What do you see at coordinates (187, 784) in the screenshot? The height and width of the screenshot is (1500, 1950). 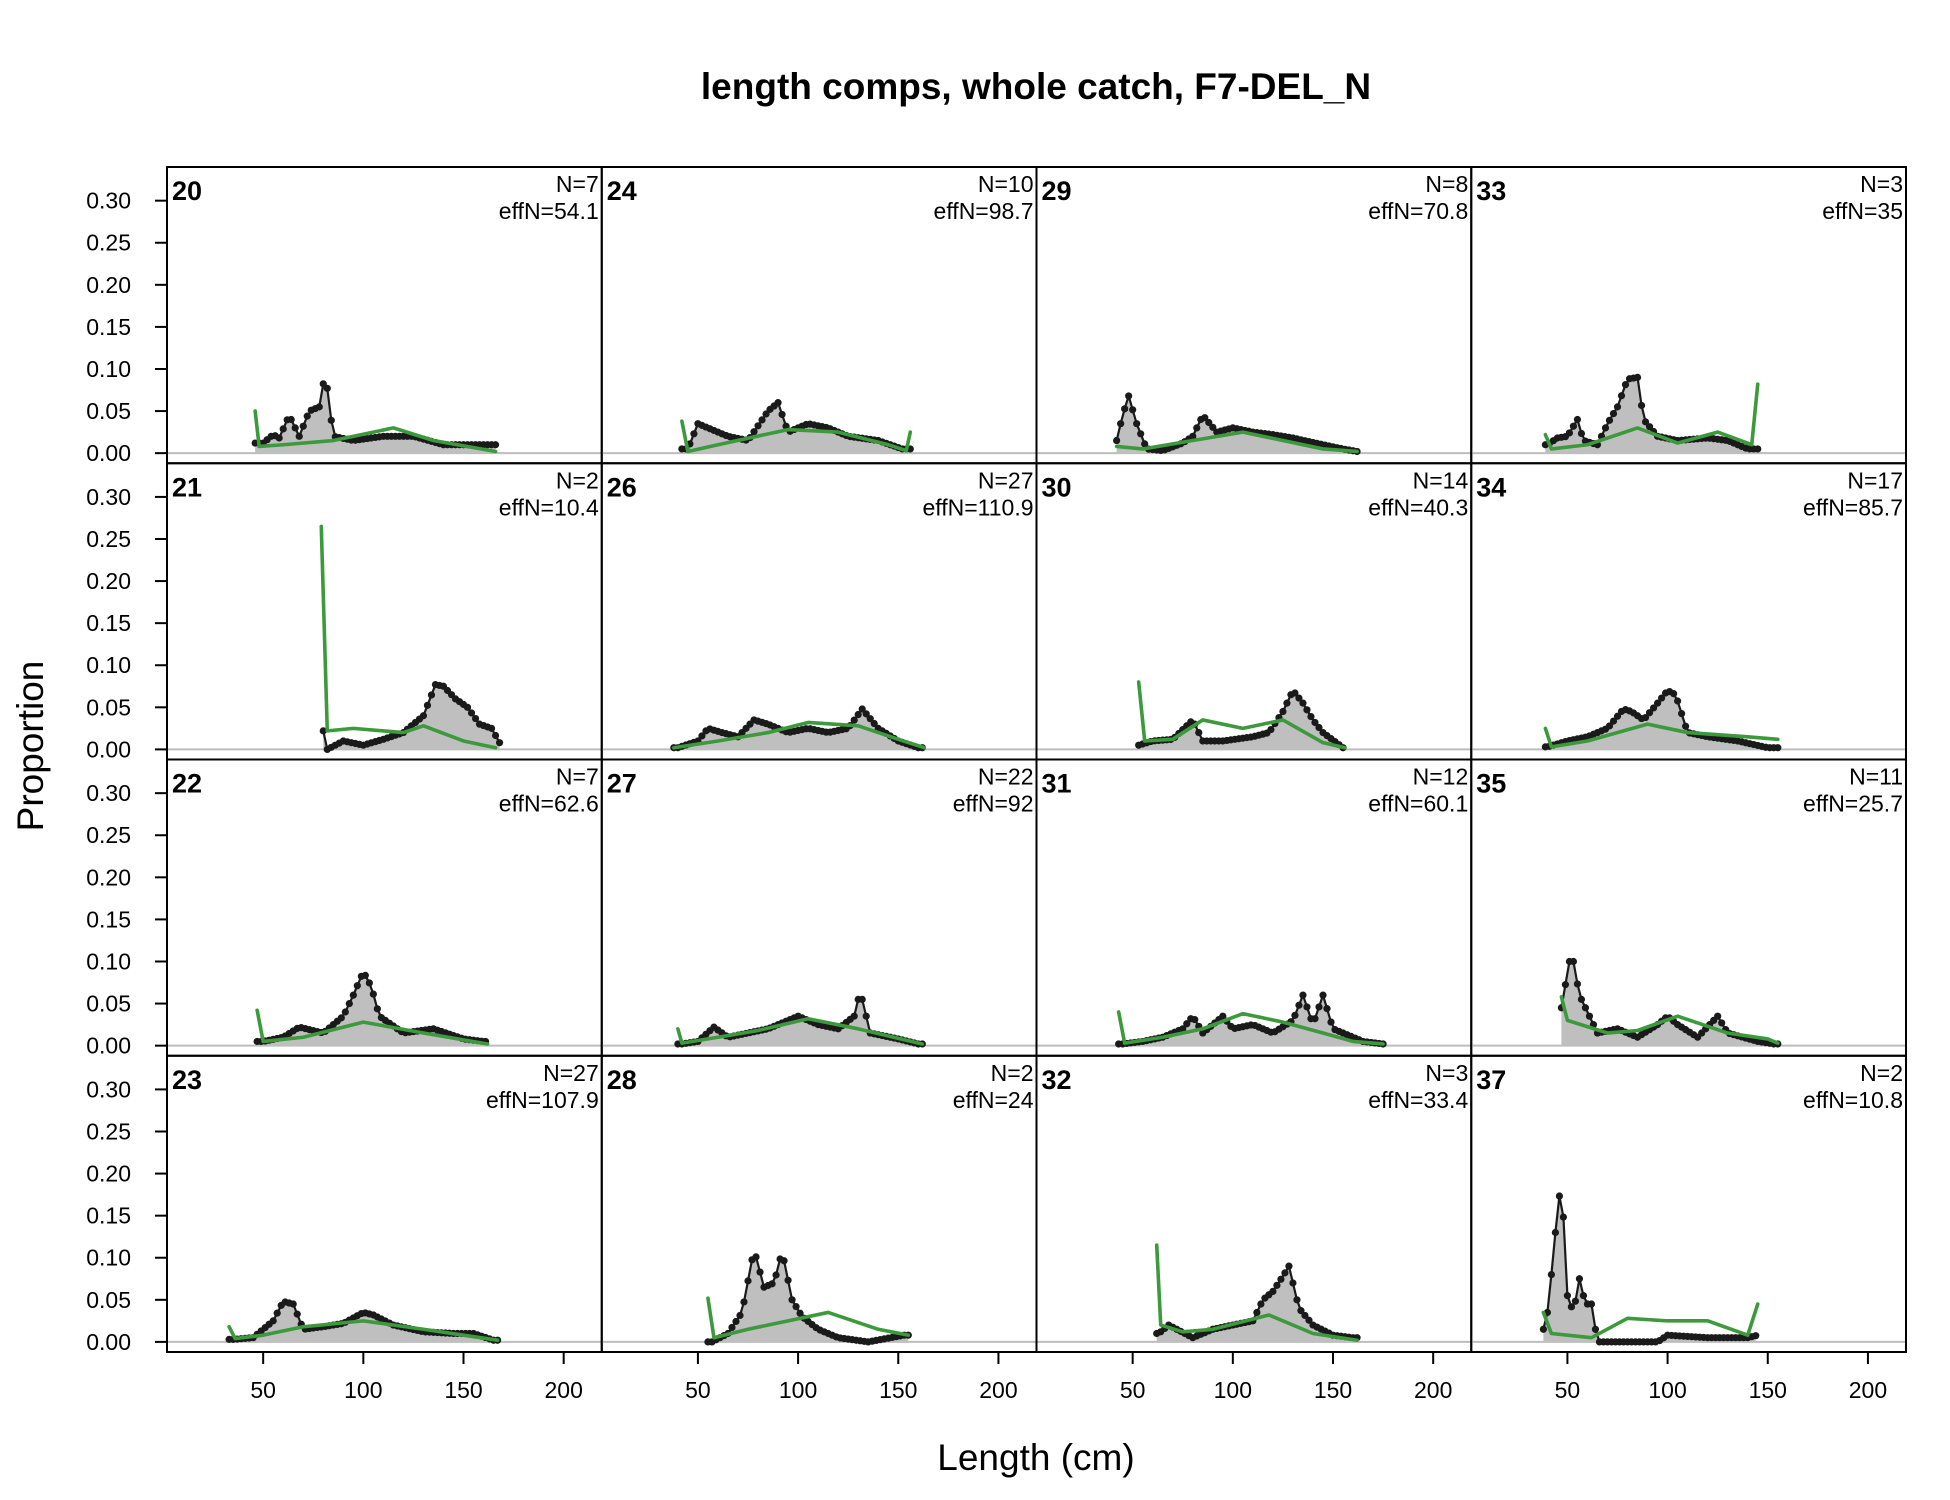 I see `panel-year-label: 22` at bounding box center [187, 784].